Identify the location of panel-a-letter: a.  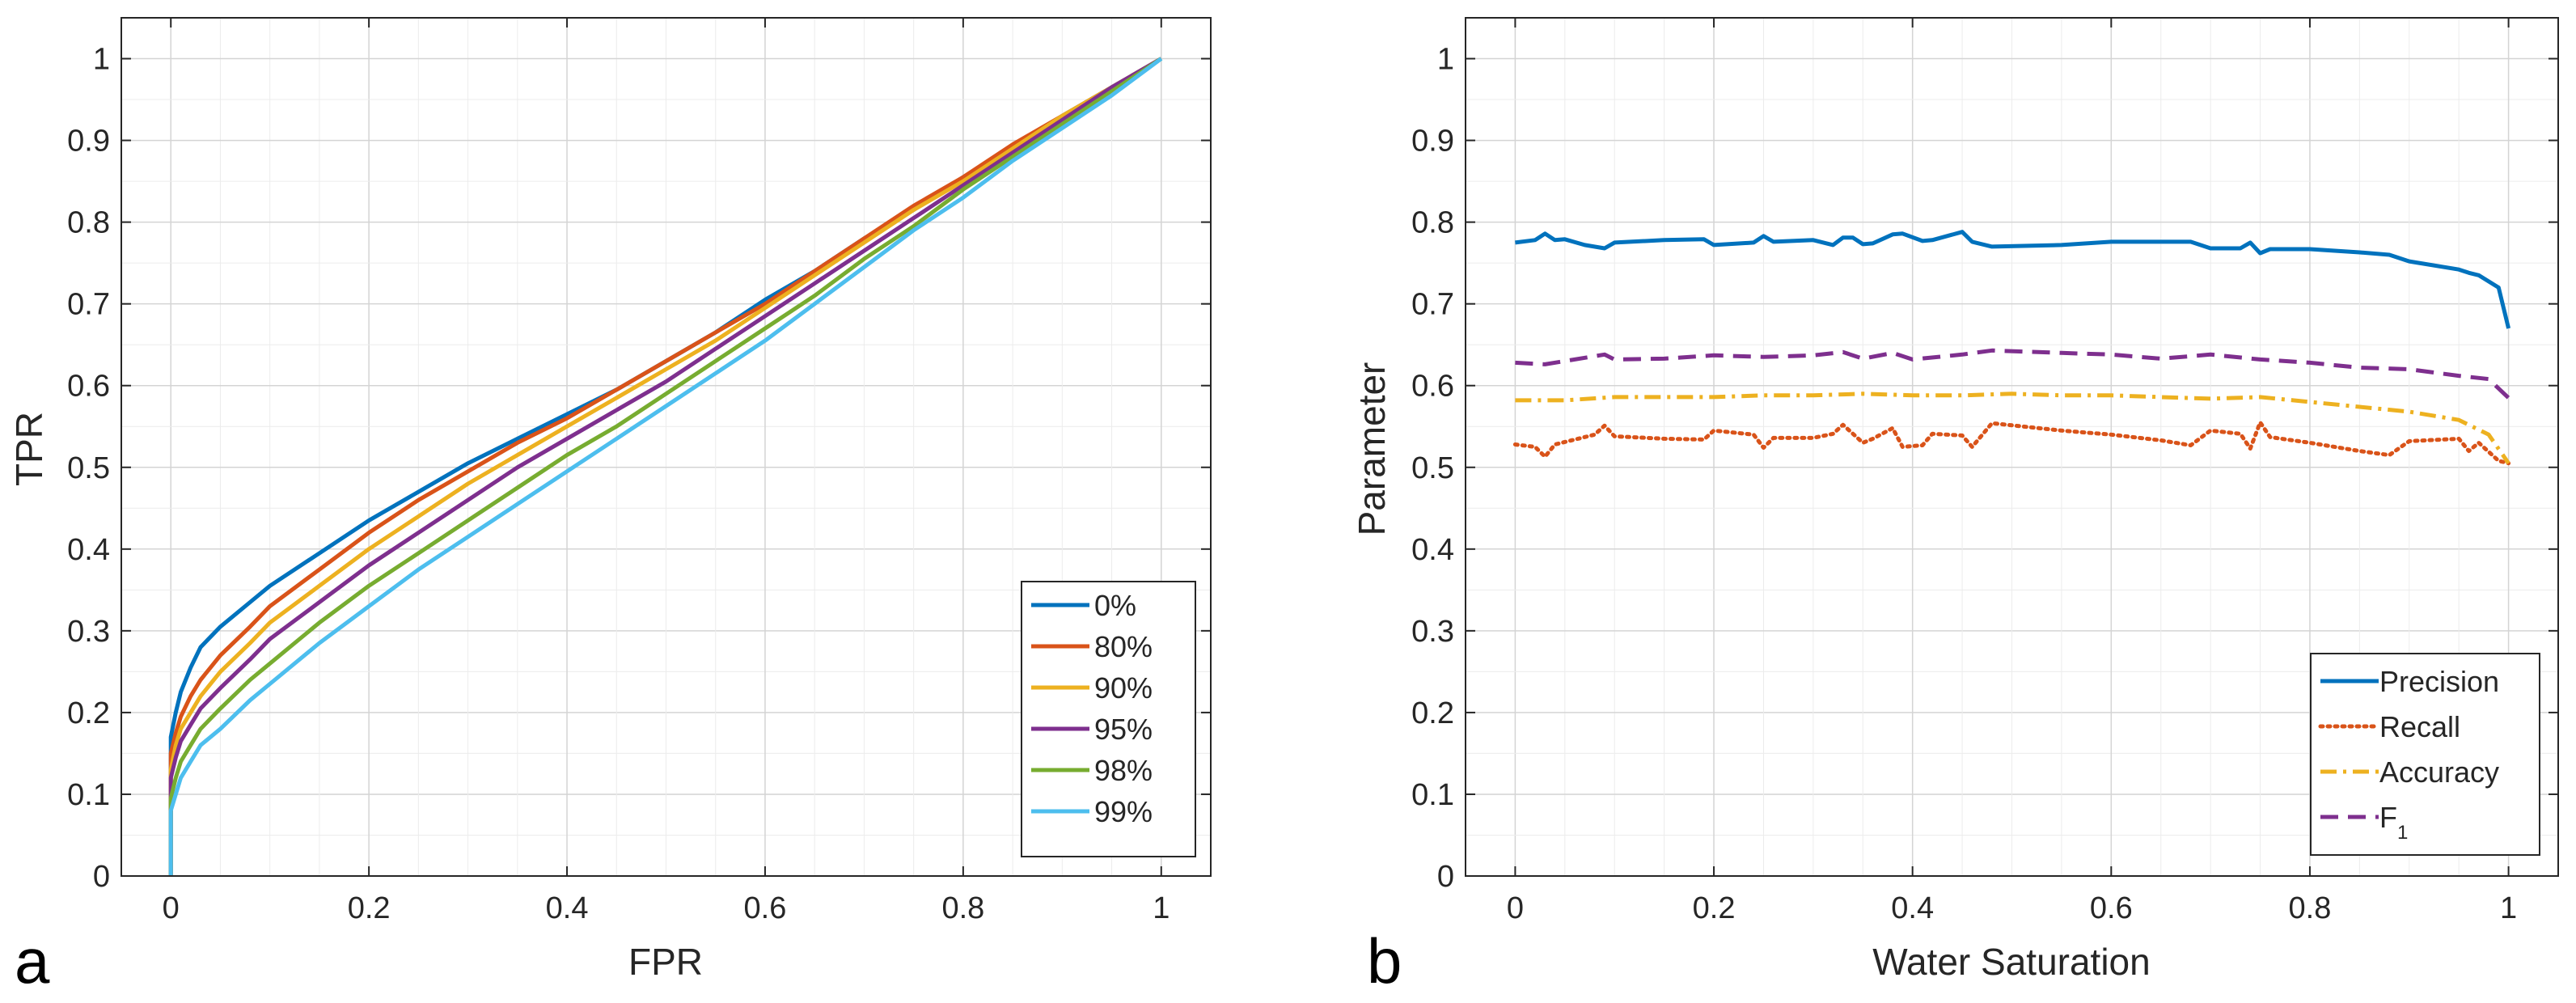
(33, 961).